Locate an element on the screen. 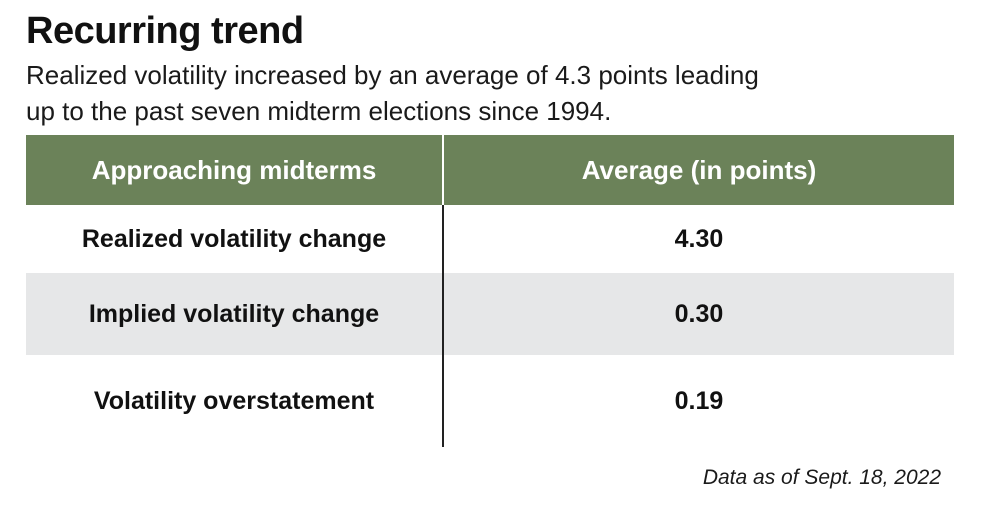 The image size is (986, 526). table-row: Implied volatility change 0.30 is located at coordinates (490, 314).